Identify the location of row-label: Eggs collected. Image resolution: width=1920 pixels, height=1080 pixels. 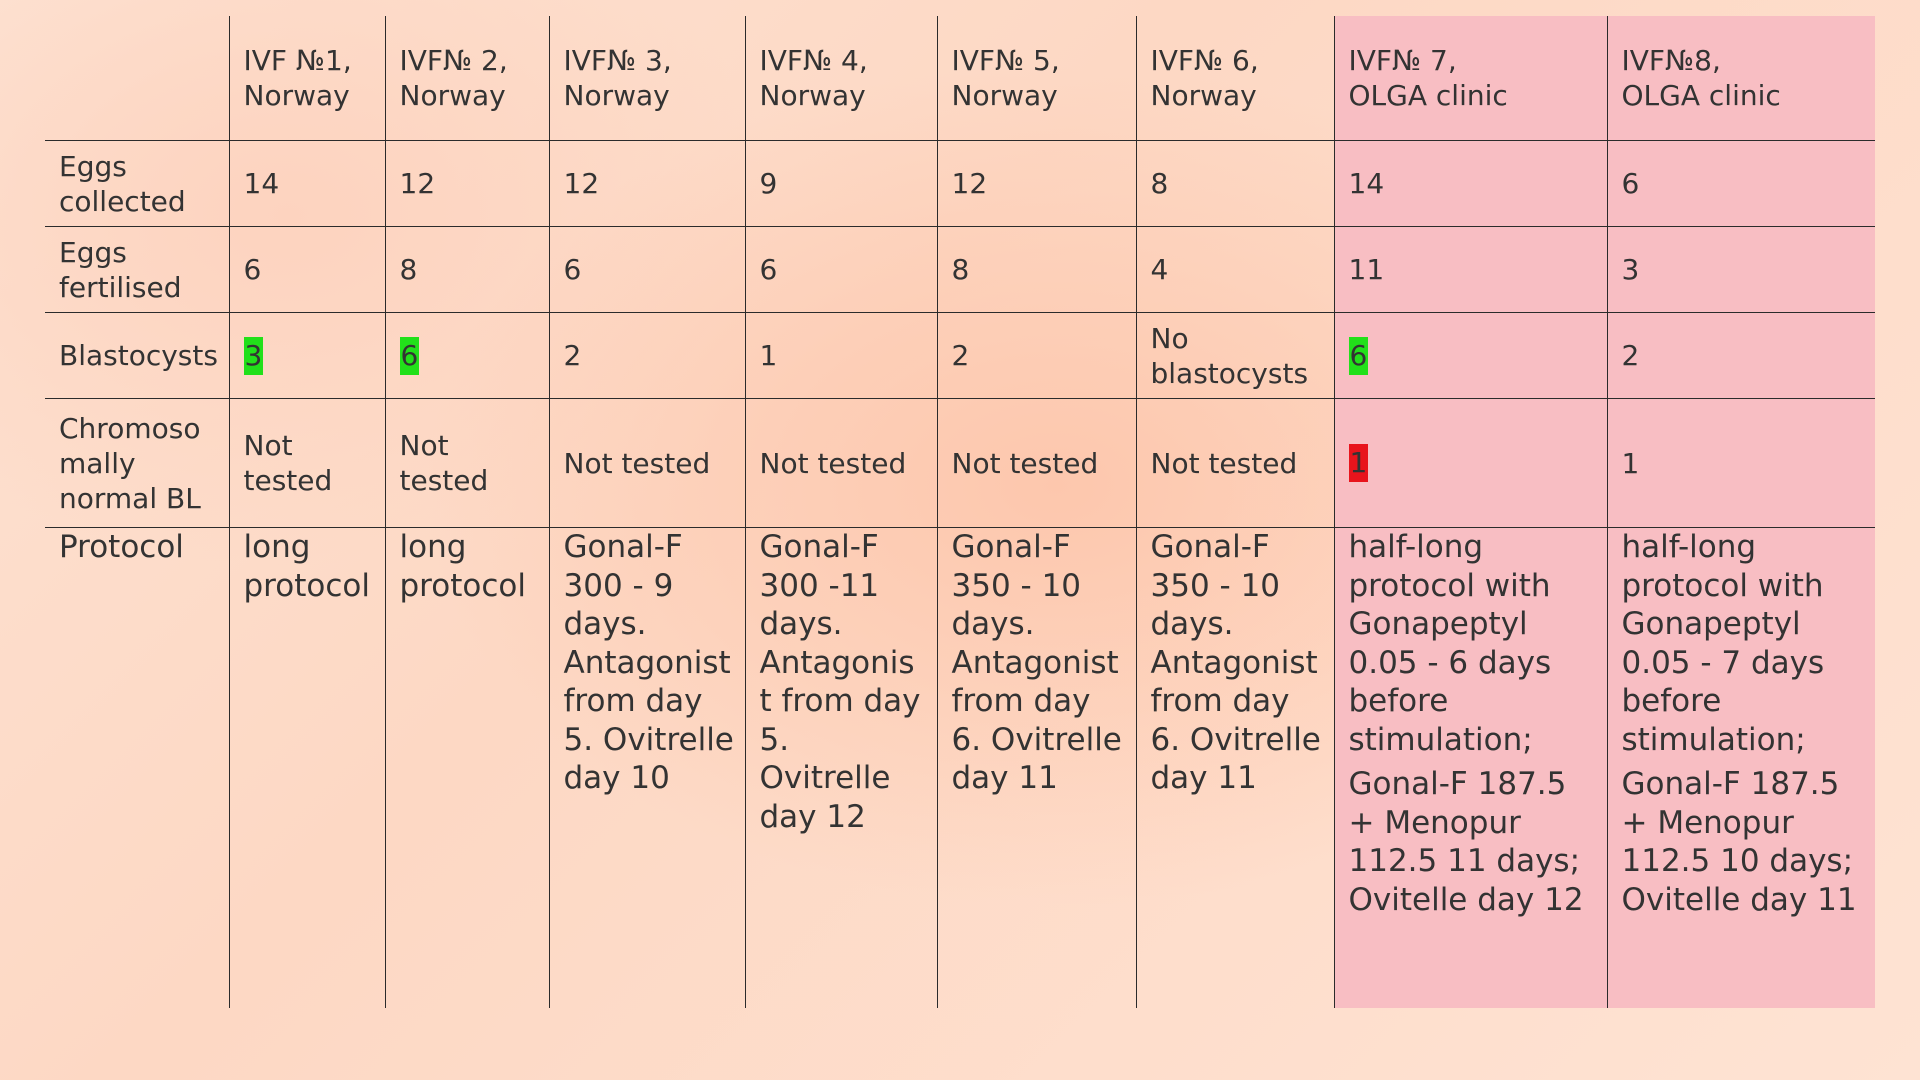
(137, 183).